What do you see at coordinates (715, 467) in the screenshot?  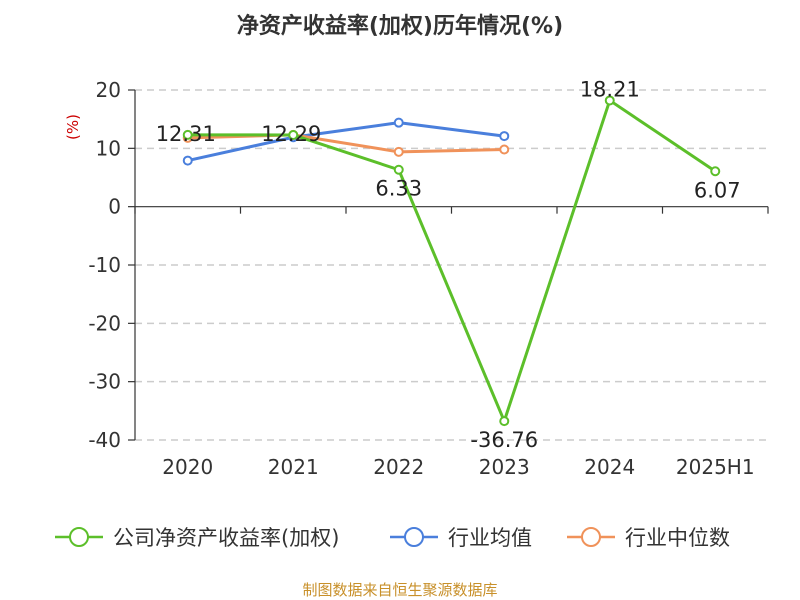 I see `x-tick-label: 2025H1` at bounding box center [715, 467].